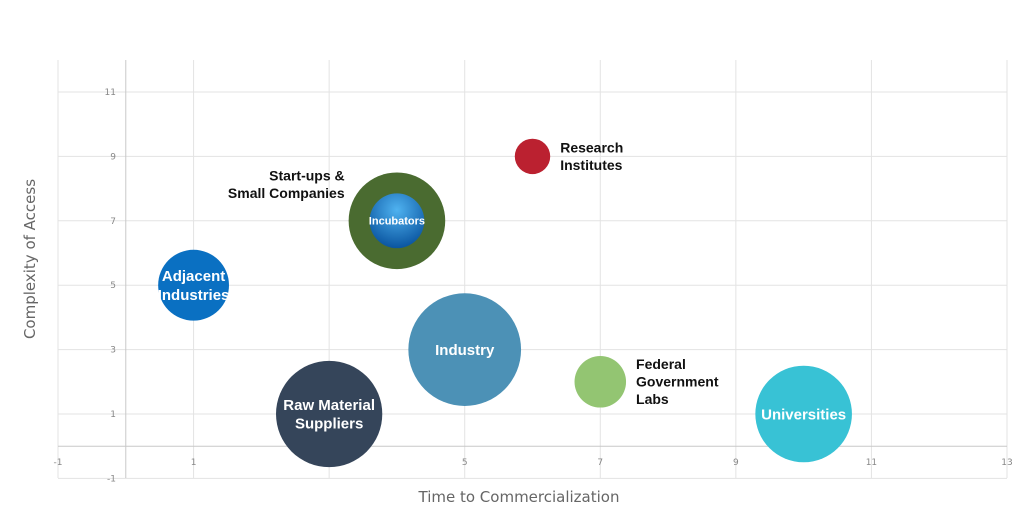  I want to click on bubble-label-line: Research, so click(591, 148).